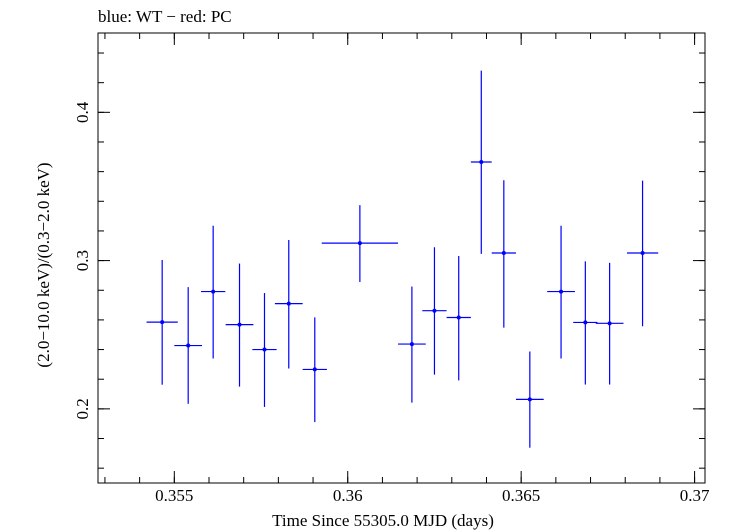  I want to click on x-tick-label: 0.365, so click(521, 495).